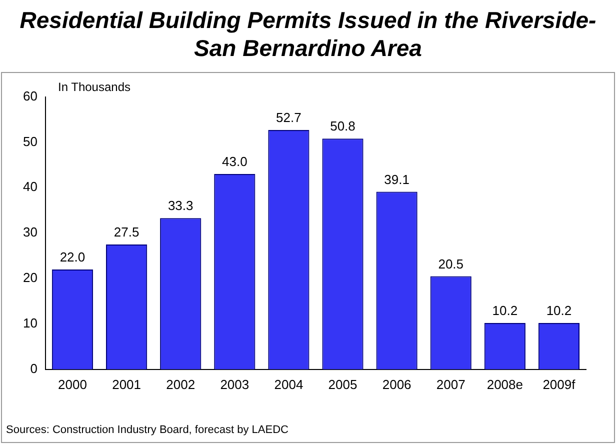 The width and height of the screenshot is (616, 444). I want to click on y-axis-title: In Thousands, so click(94, 87).